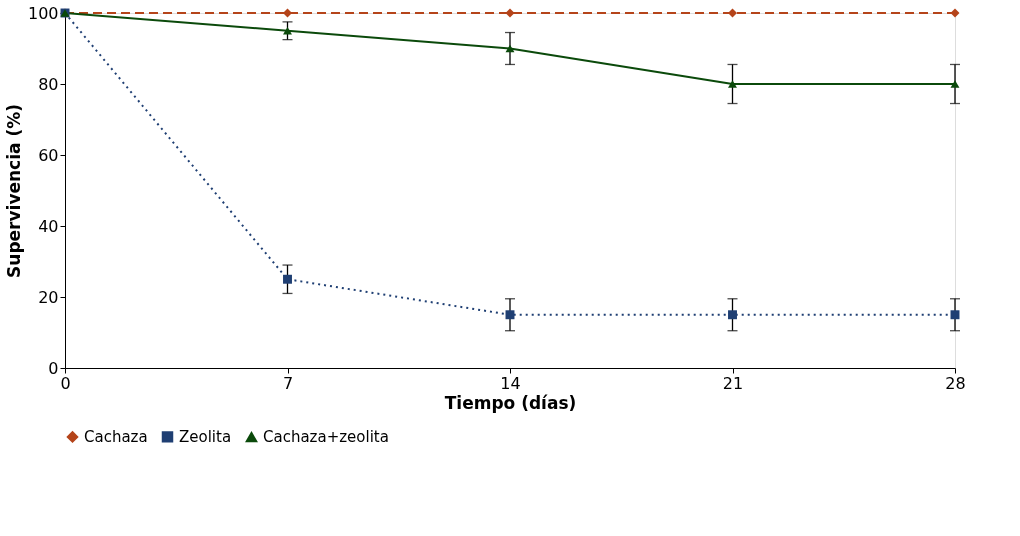  What do you see at coordinates (13, 191) in the screenshot?
I see `y-axis-title: Supervivencia (%)` at bounding box center [13, 191].